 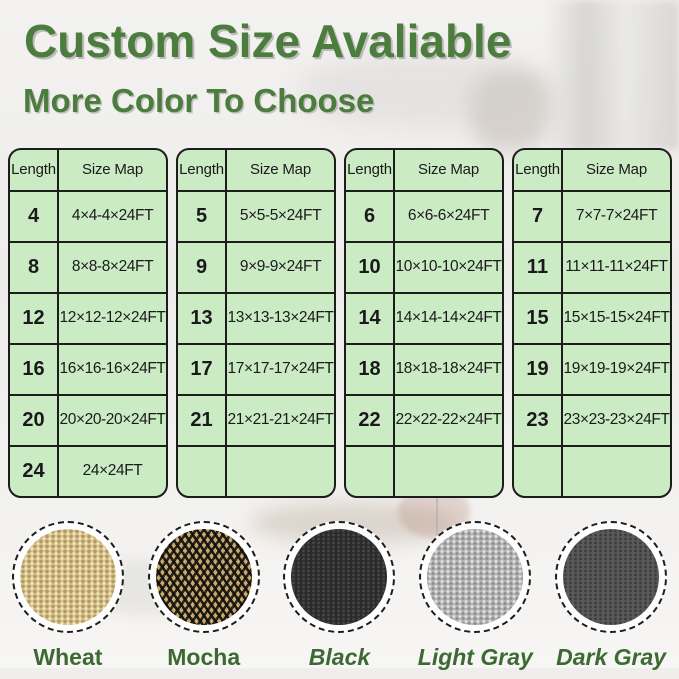 What do you see at coordinates (615, 317) in the screenshot?
I see `size-map-cell: 15×15-15×24FT` at bounding box center [615, 317].